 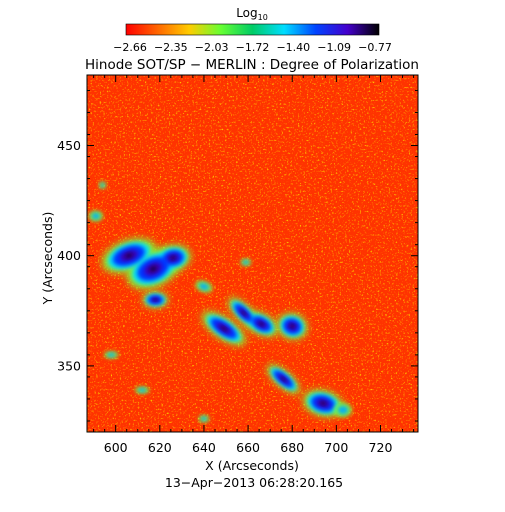 I want to click on x-tick-label: 700, so click(x=336, y=447).